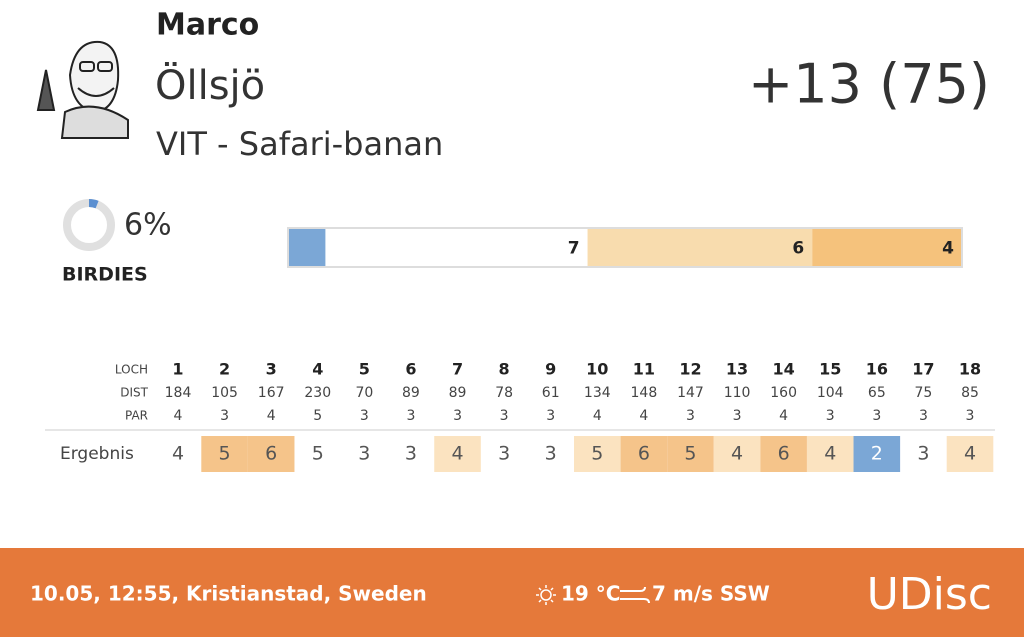 The width and height of the screenshot is (1024, 641). What do you see at coordinates (590, 594) in the screenshot?
I see `temperature: 19 °C` at bounding box center [590, 594].